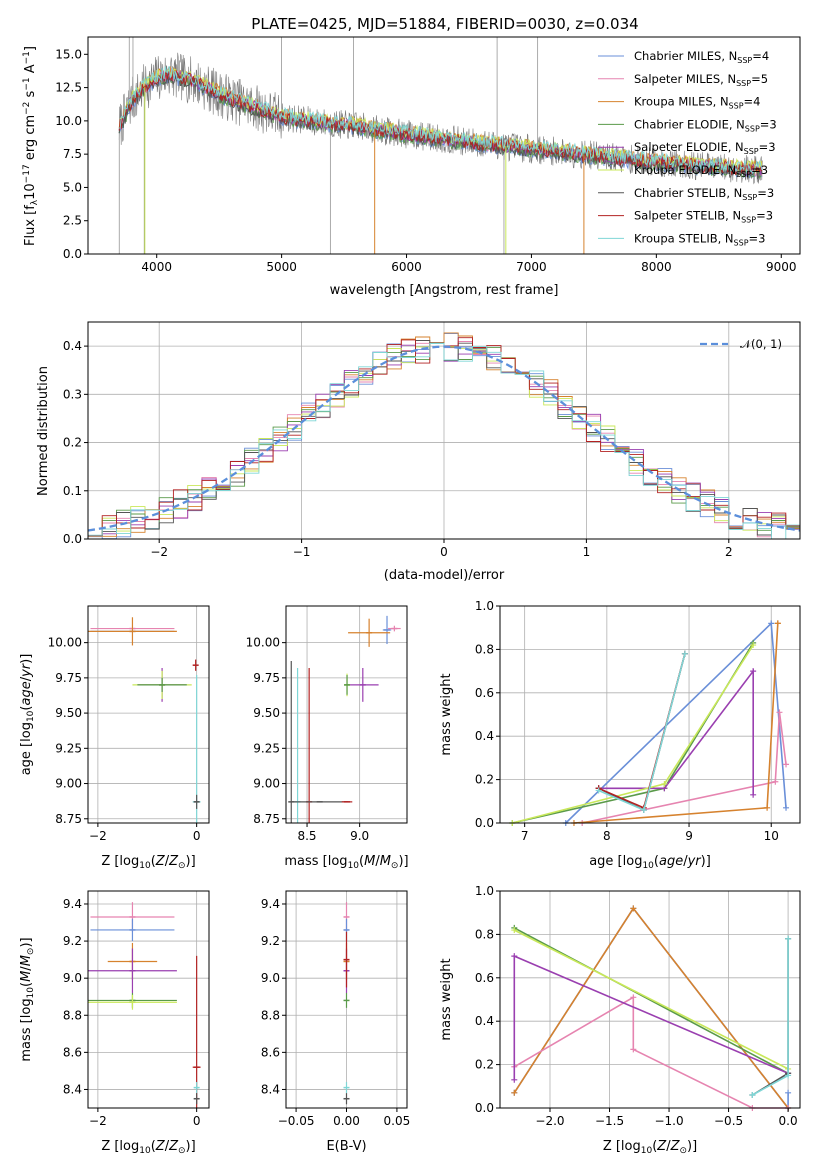 Image resolution: width=819 pixels, height=1170 pixels. Describe the element at coordinates (701, 57) in the screenshot. I see `legend-label: Chabrier MILES, NSSP=4` at that location.